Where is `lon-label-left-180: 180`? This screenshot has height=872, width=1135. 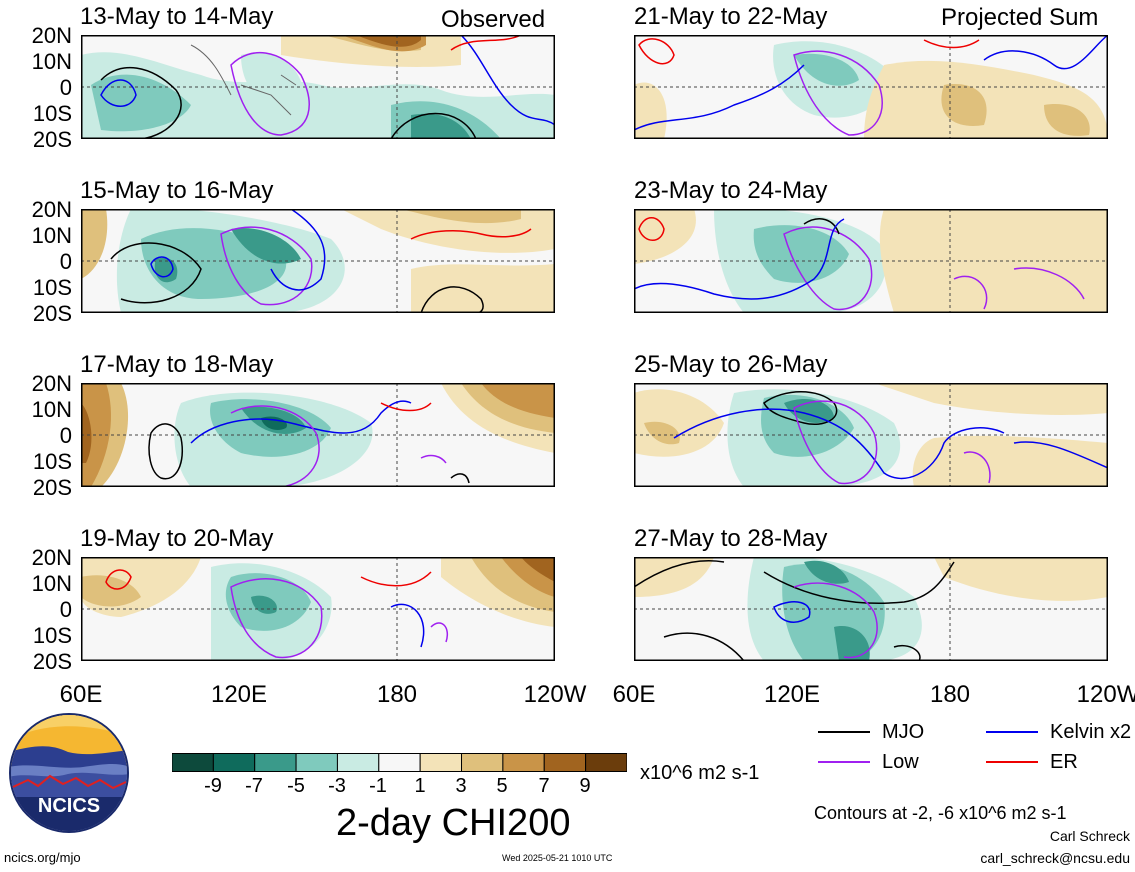
lon-label-left-180: 180 is located at coordinates (397, 694).